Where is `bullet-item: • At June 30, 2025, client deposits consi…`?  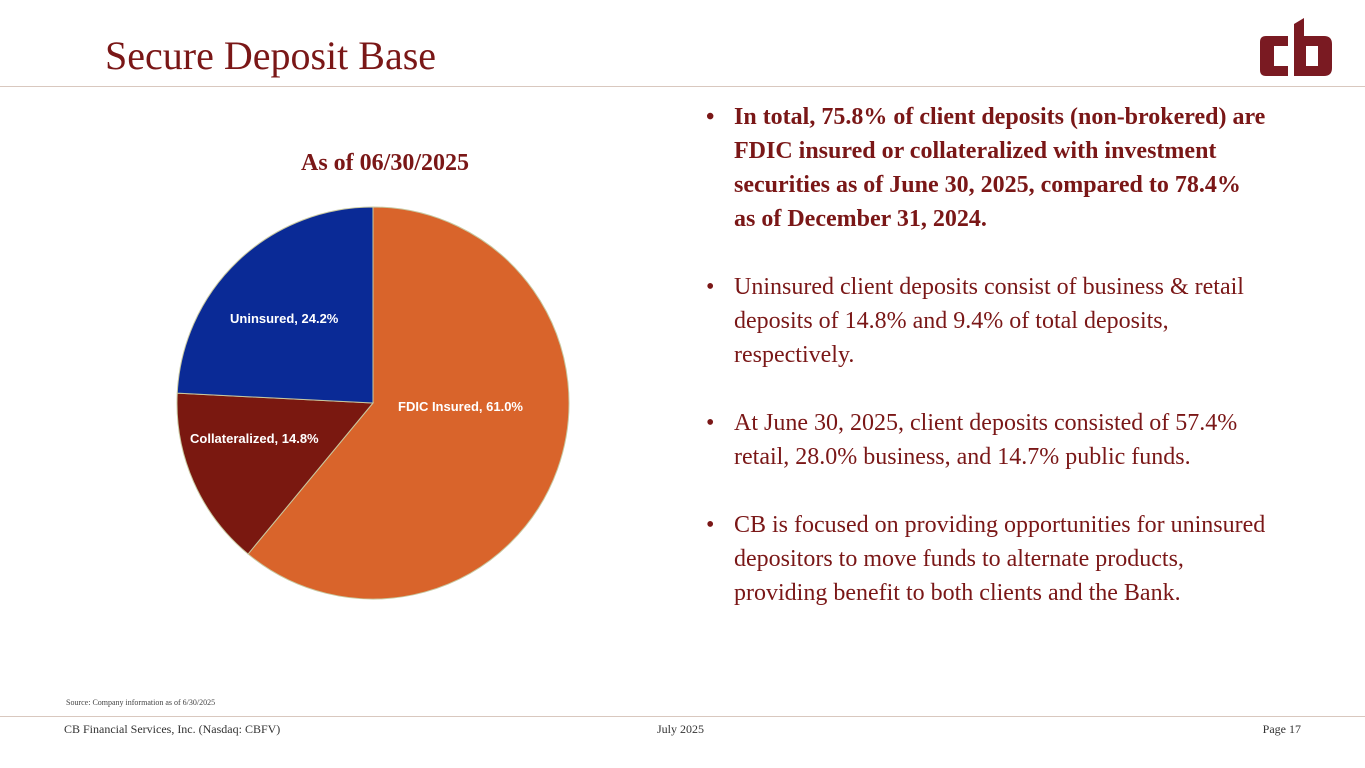 bullet-item: • At June 30, 2025, client deposits consi… is located at coordinates (986, 440).